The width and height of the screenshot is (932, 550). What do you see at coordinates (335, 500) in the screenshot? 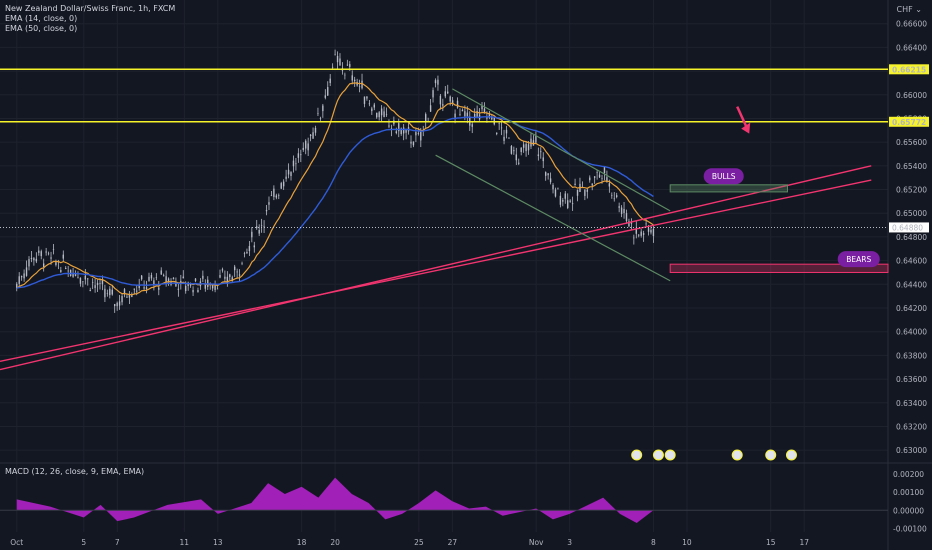
I see `macd-histogram` at bounding box center [335, 500].